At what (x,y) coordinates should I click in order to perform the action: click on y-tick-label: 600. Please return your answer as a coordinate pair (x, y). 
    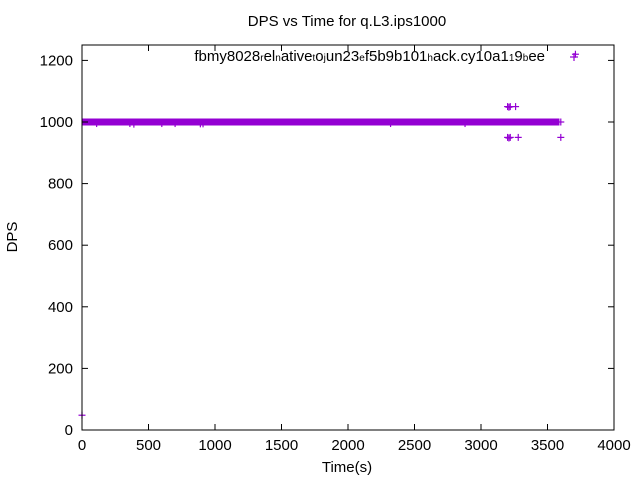
    Looking at the image, I should click on (60, 245).